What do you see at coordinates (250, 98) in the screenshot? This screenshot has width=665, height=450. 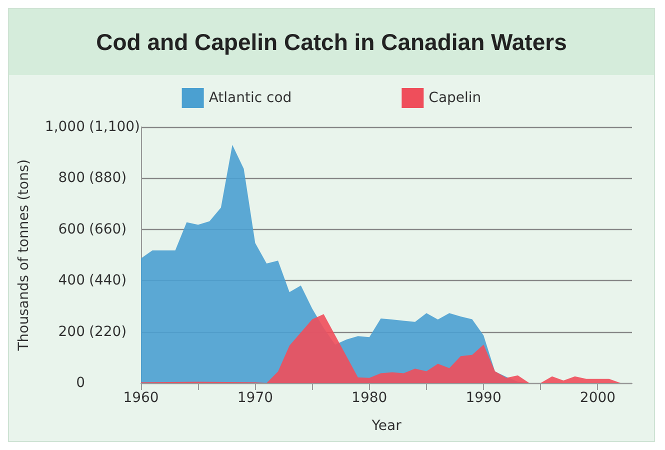 I see `legend-label: Atlantic cod` at bounding box center [250, 98].